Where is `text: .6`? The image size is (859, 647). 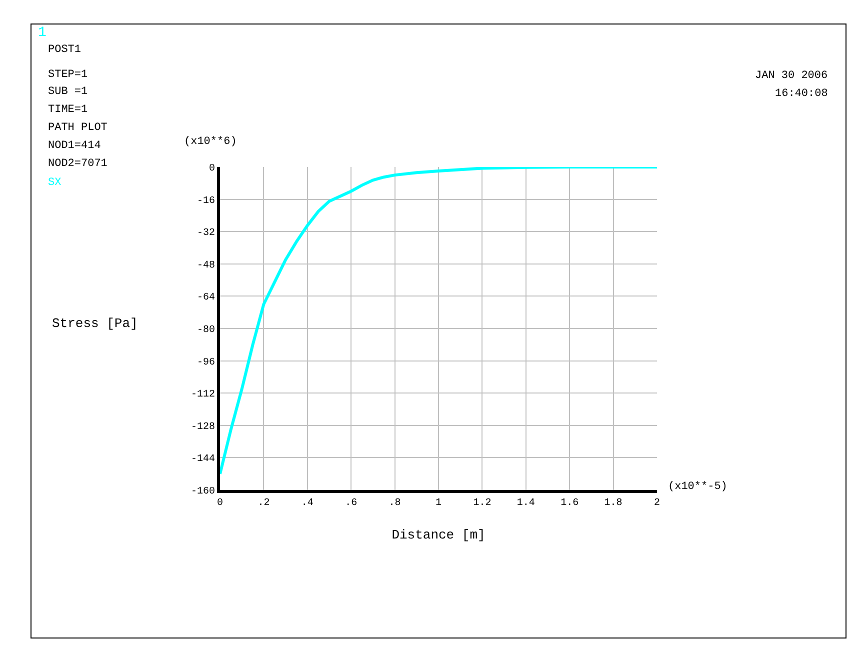
text: .6 is located at coordinates (351, 503).